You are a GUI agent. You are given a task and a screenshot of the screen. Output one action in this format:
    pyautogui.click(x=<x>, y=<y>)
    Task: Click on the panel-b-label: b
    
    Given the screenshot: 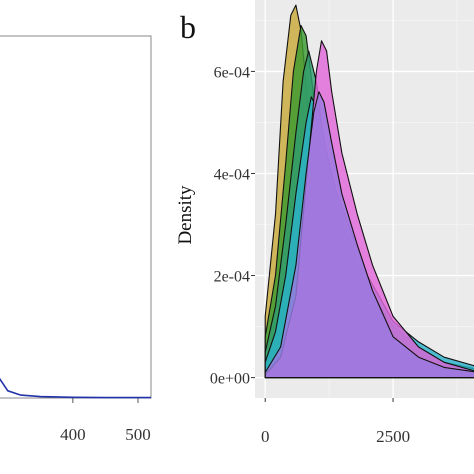 What is the action you would take?
    pyautogui.click(x=188, y=27)
    